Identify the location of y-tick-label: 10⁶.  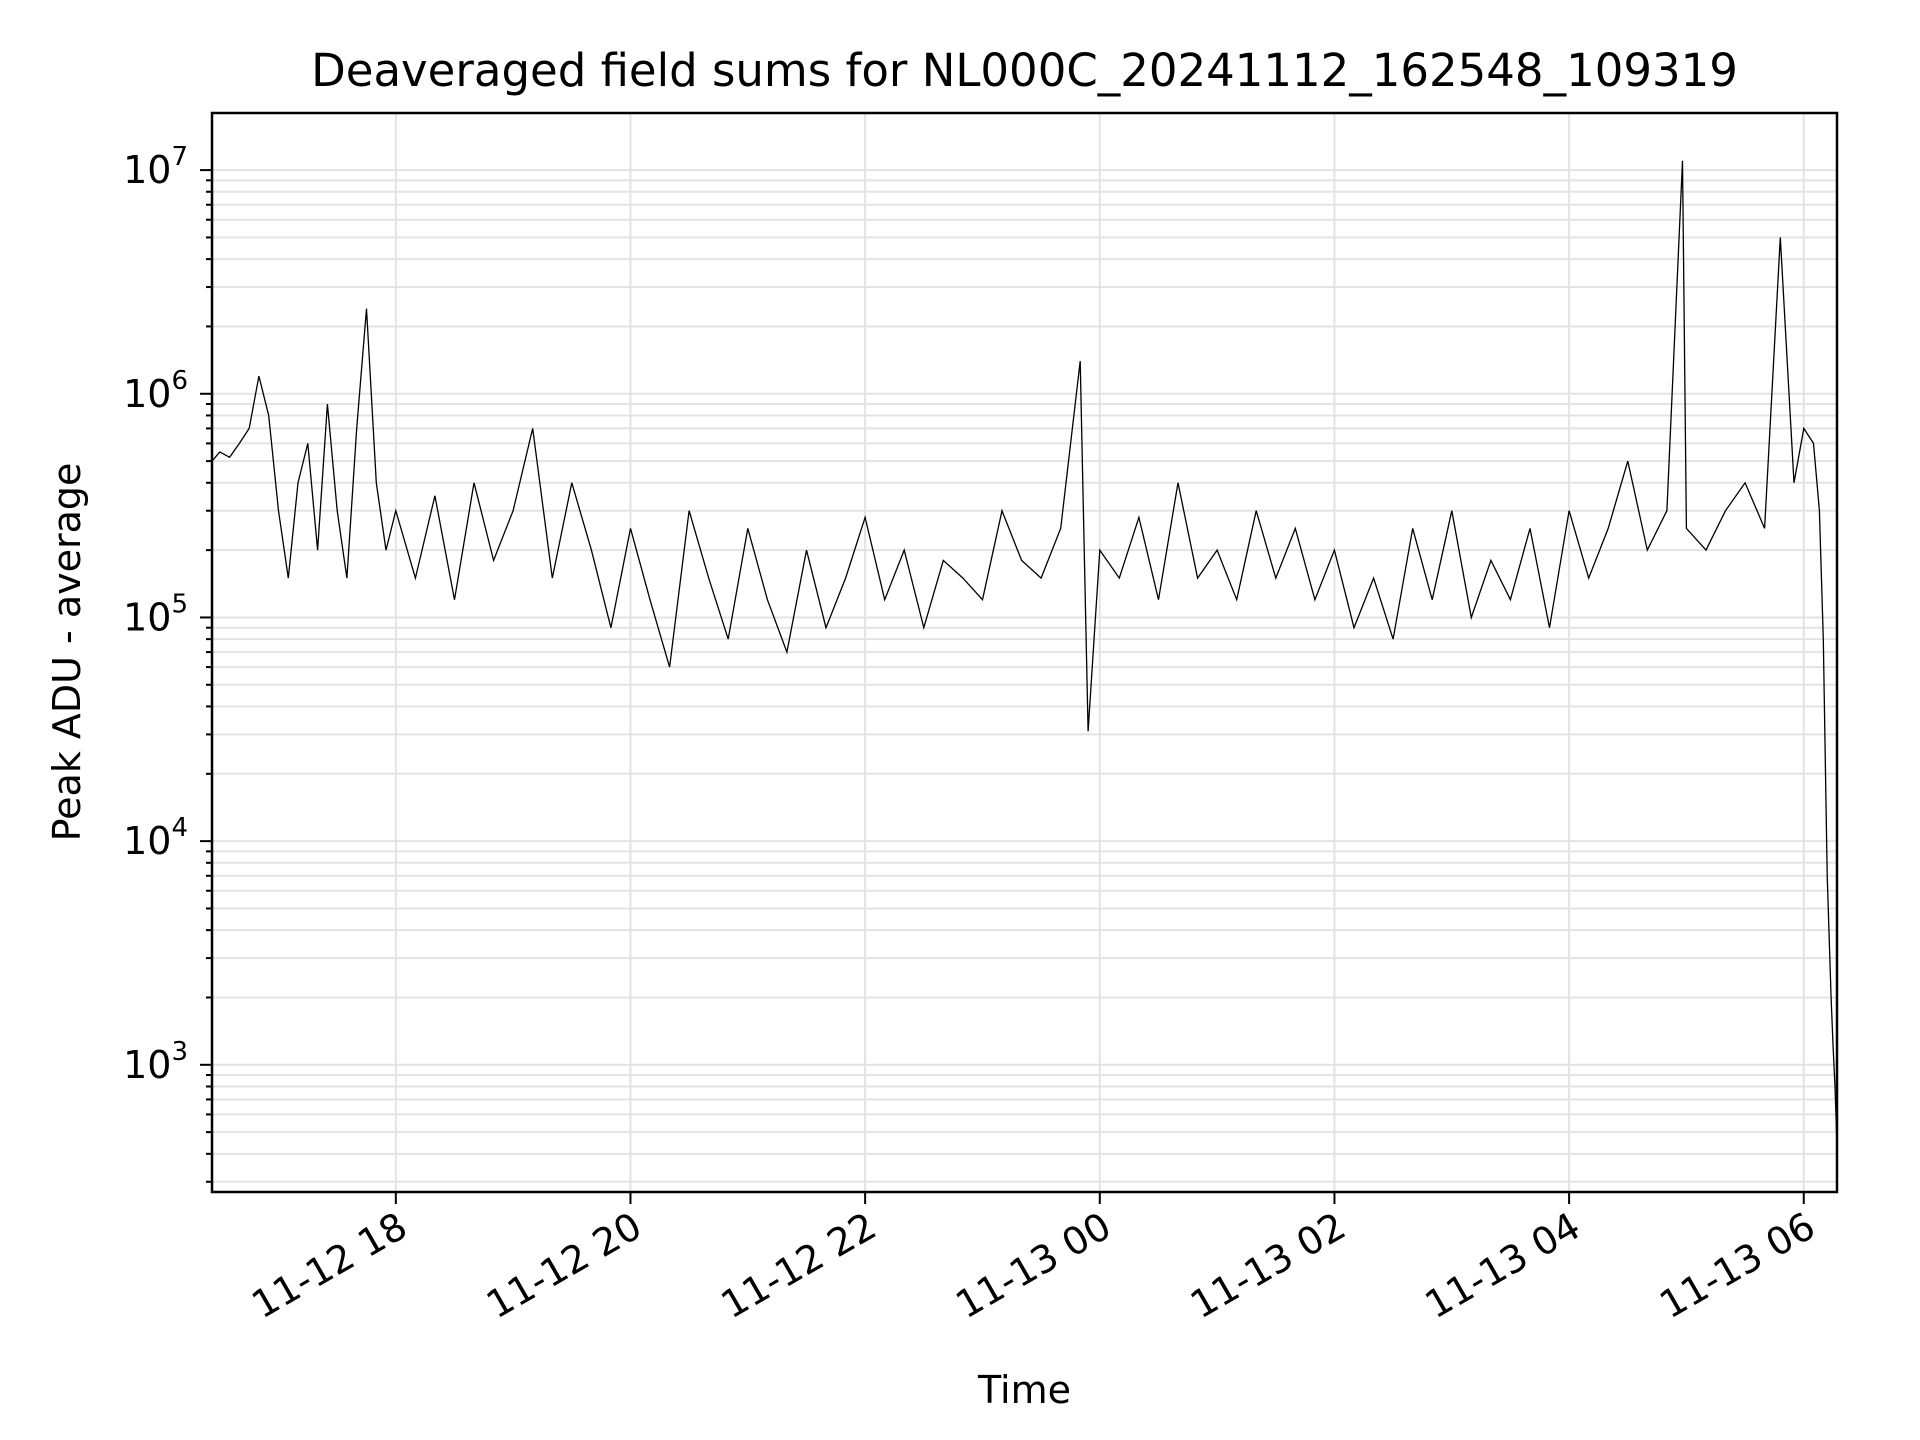
(155, 391).